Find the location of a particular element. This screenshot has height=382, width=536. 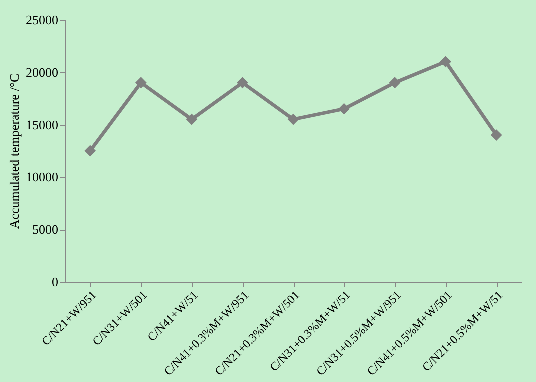

y-tick-label: 20000 is located at coordinates (42, 72).